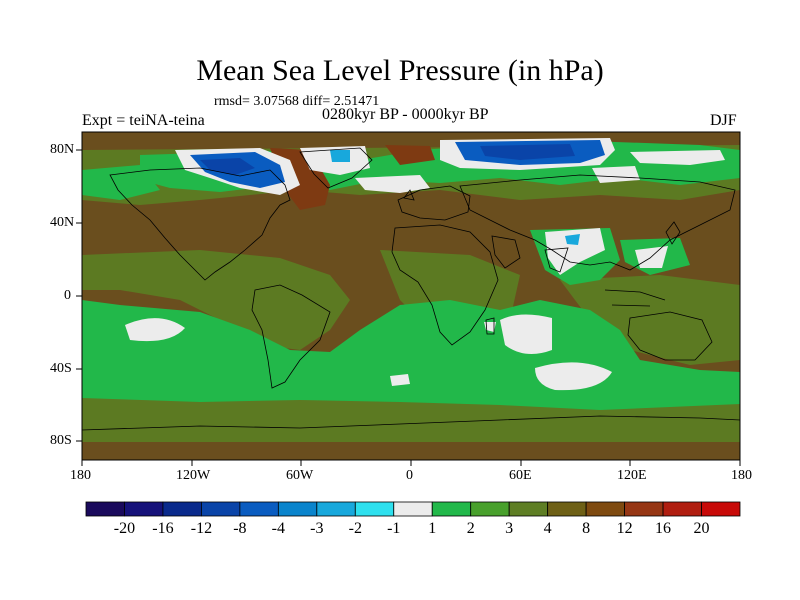 The height and width of the screenshot is (600, 800). I want to click on white-region-southern-indian, so click(573, 376).